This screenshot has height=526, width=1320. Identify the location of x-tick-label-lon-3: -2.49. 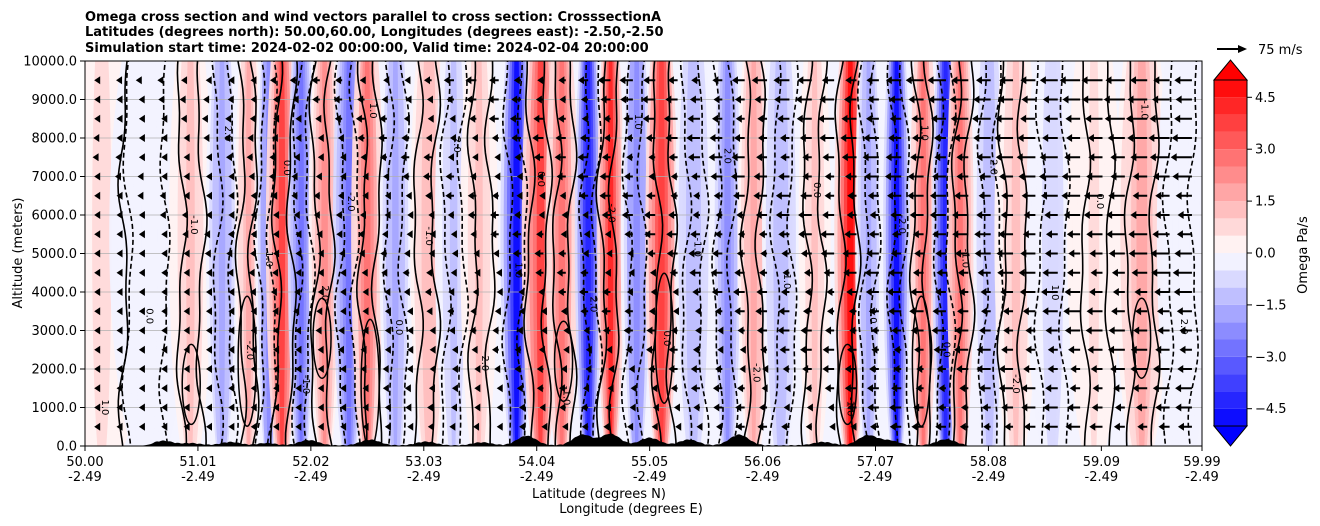
(424, 477).